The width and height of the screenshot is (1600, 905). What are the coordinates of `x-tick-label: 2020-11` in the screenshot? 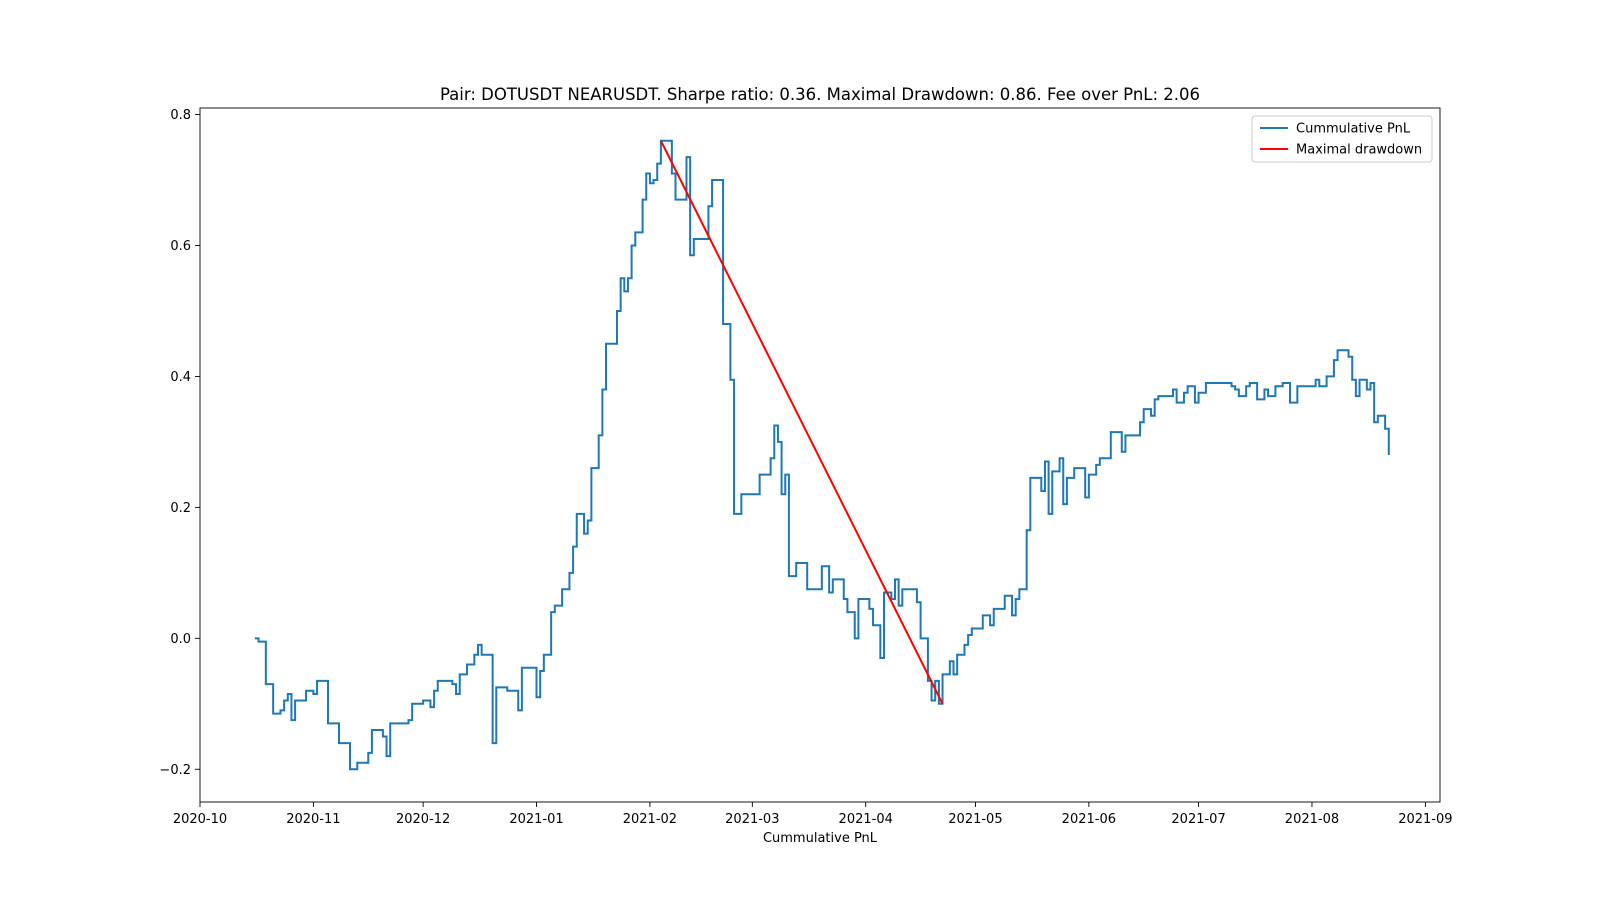 It's located at (313, 819).